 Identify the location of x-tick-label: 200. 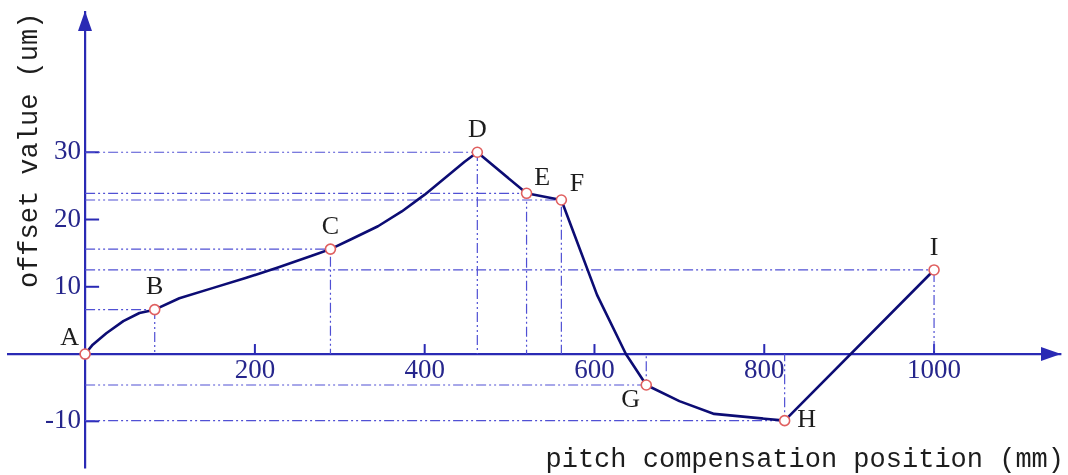
(255, 368).